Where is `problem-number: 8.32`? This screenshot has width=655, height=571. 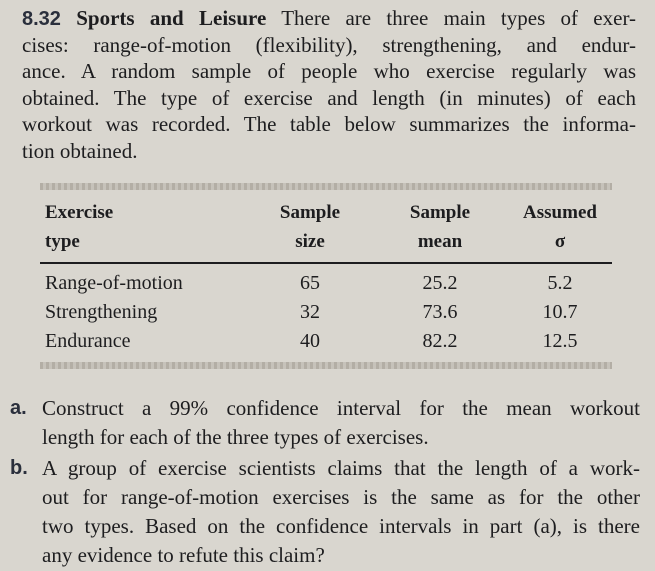
problem-number: 8.32 is located at coordinates (41, 19).